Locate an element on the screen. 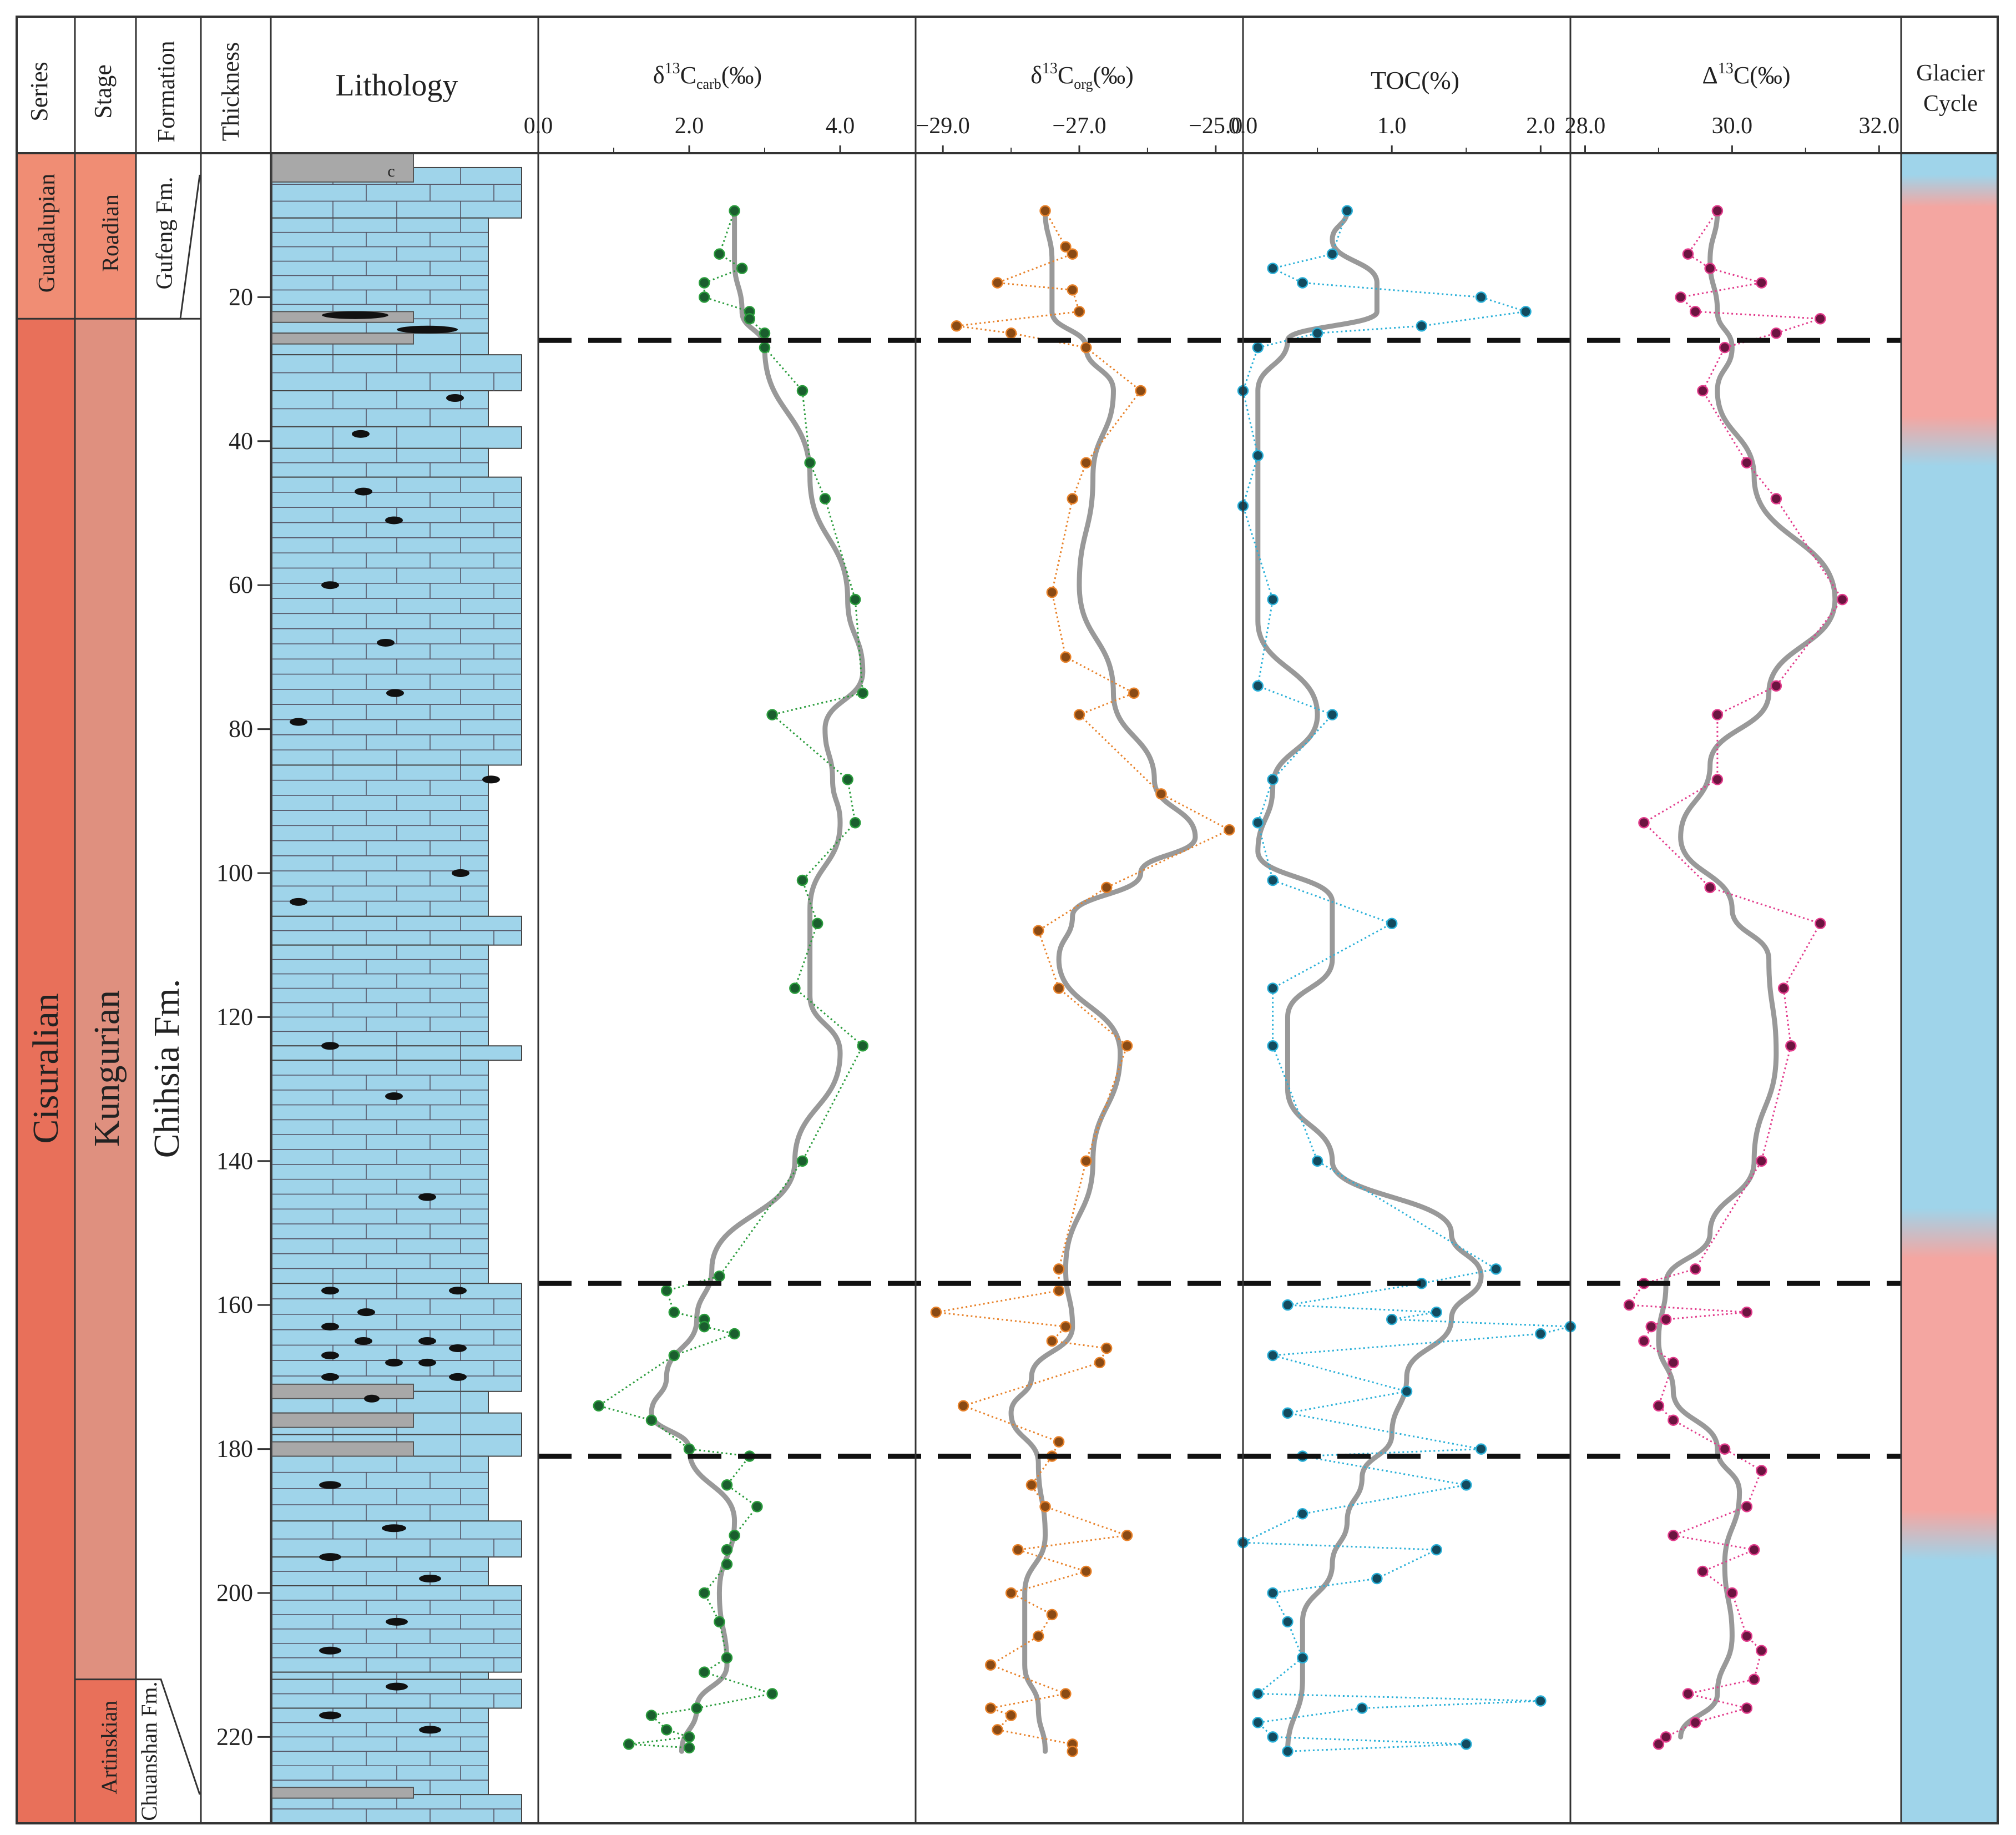 The image size is (2016, 1835). toc-trend-line is located at coordinates (1369, 981).